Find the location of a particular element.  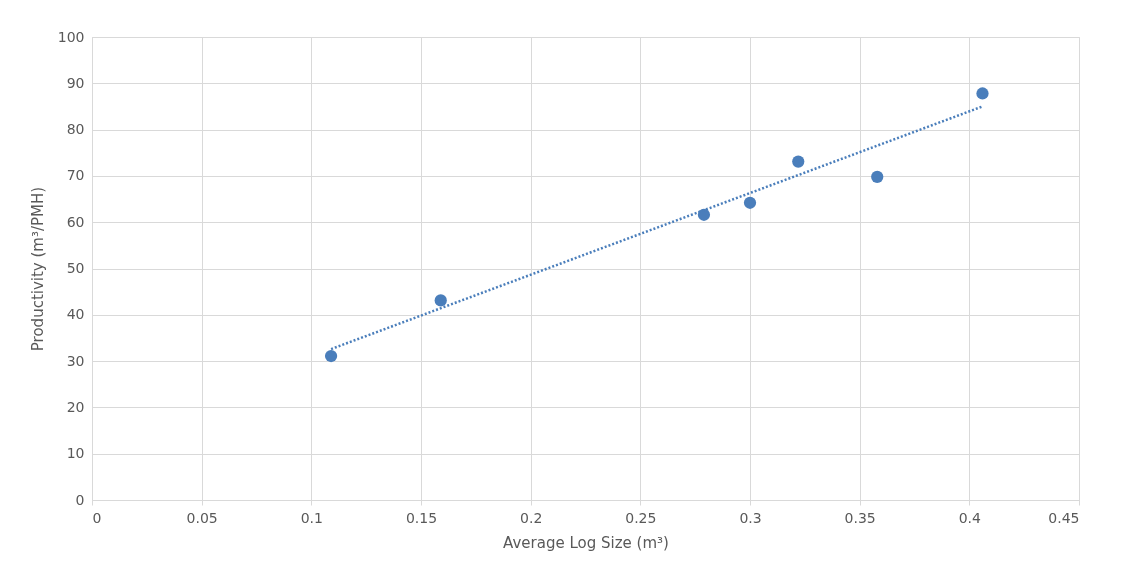

y-tick-label: 70 is located at coordinates (75, 175).